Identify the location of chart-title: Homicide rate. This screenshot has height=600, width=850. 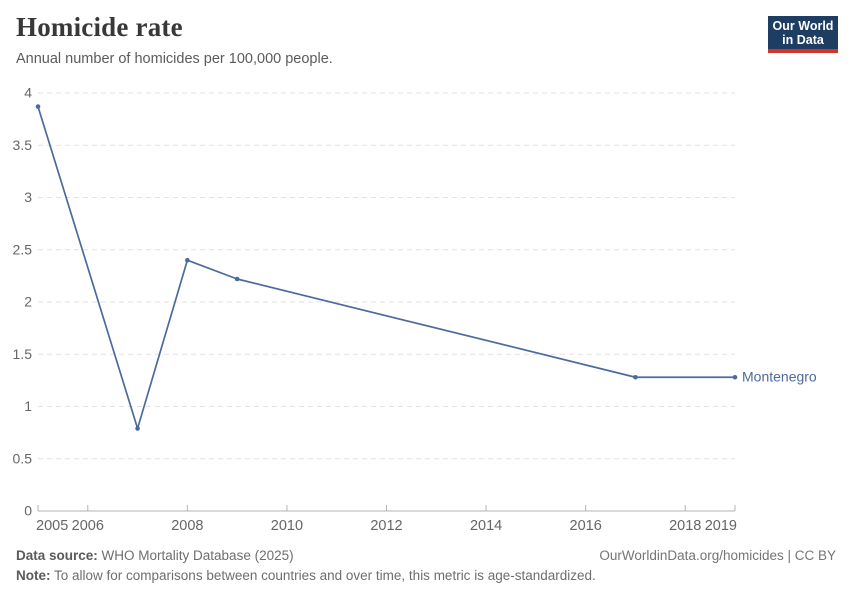
(99, 27).